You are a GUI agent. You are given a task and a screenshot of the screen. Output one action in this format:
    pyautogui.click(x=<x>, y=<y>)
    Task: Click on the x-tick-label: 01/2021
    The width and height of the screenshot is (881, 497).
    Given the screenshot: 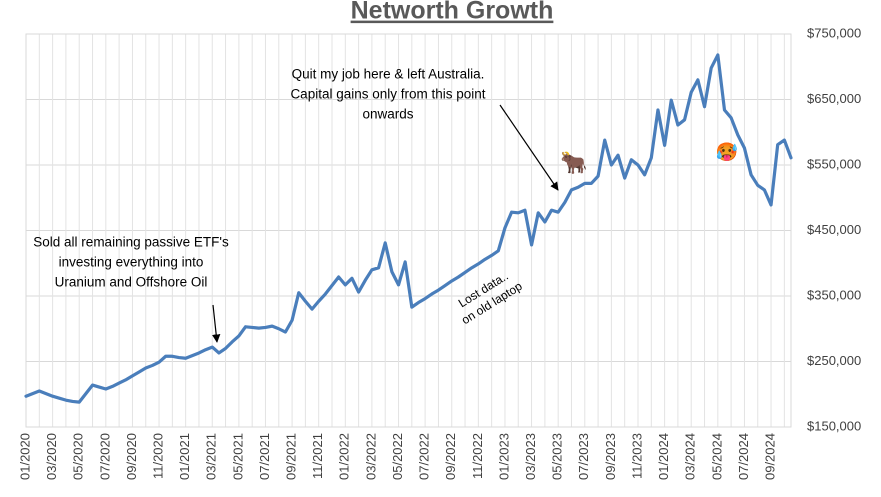 What is the action you would take?
    pyautogui.click(x=184, y=456)
    